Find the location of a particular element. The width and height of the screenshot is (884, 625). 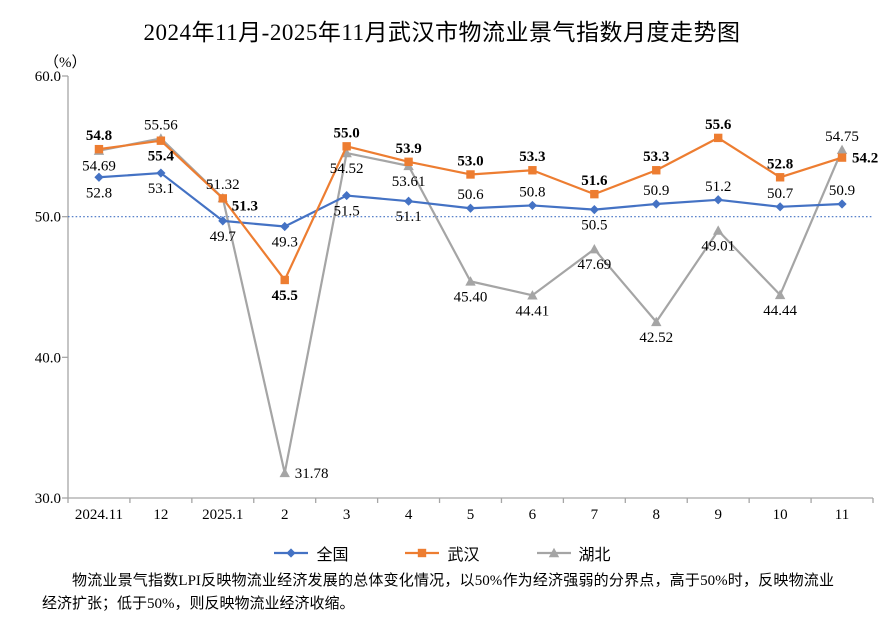

data-label-china: 50.9 is located at coordinates (656, 191).